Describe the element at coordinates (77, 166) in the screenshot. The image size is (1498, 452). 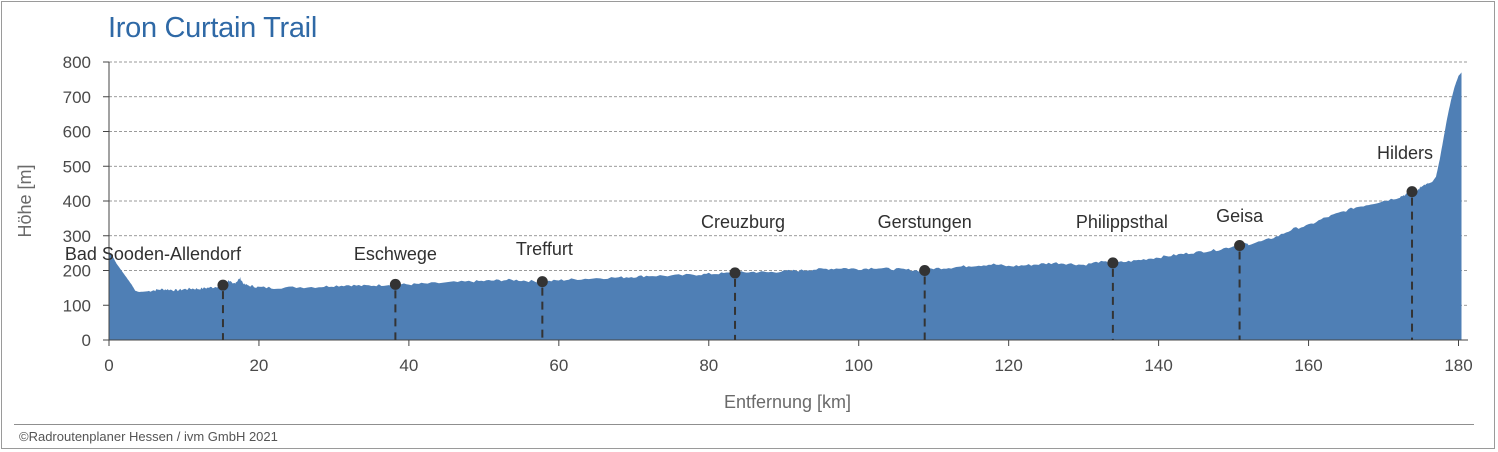
I see `y-tick-label: 500` at that location.